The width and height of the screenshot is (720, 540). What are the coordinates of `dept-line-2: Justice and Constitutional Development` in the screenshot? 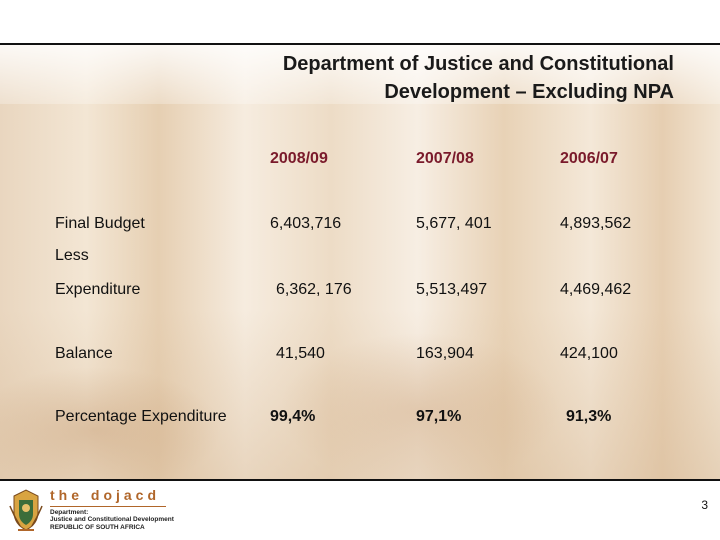 It's located at (112, 520).